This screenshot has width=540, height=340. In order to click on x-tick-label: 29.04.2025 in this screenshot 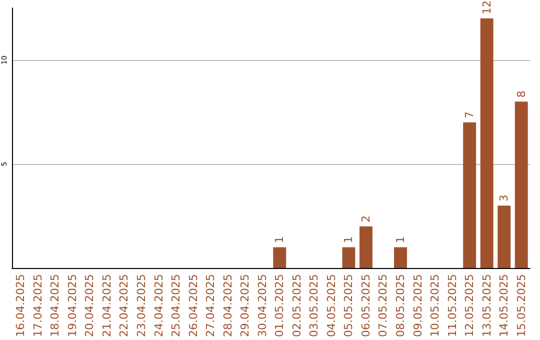, I will do `click(245, 306)`.